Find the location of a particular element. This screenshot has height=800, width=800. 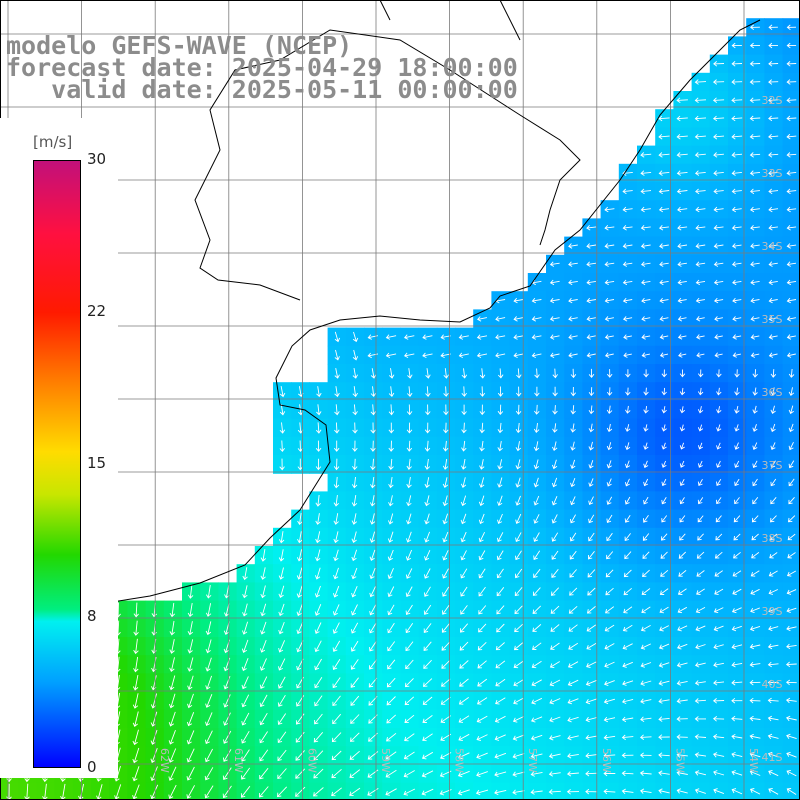

lat-label: 33S is located at coordinates (772, 173).